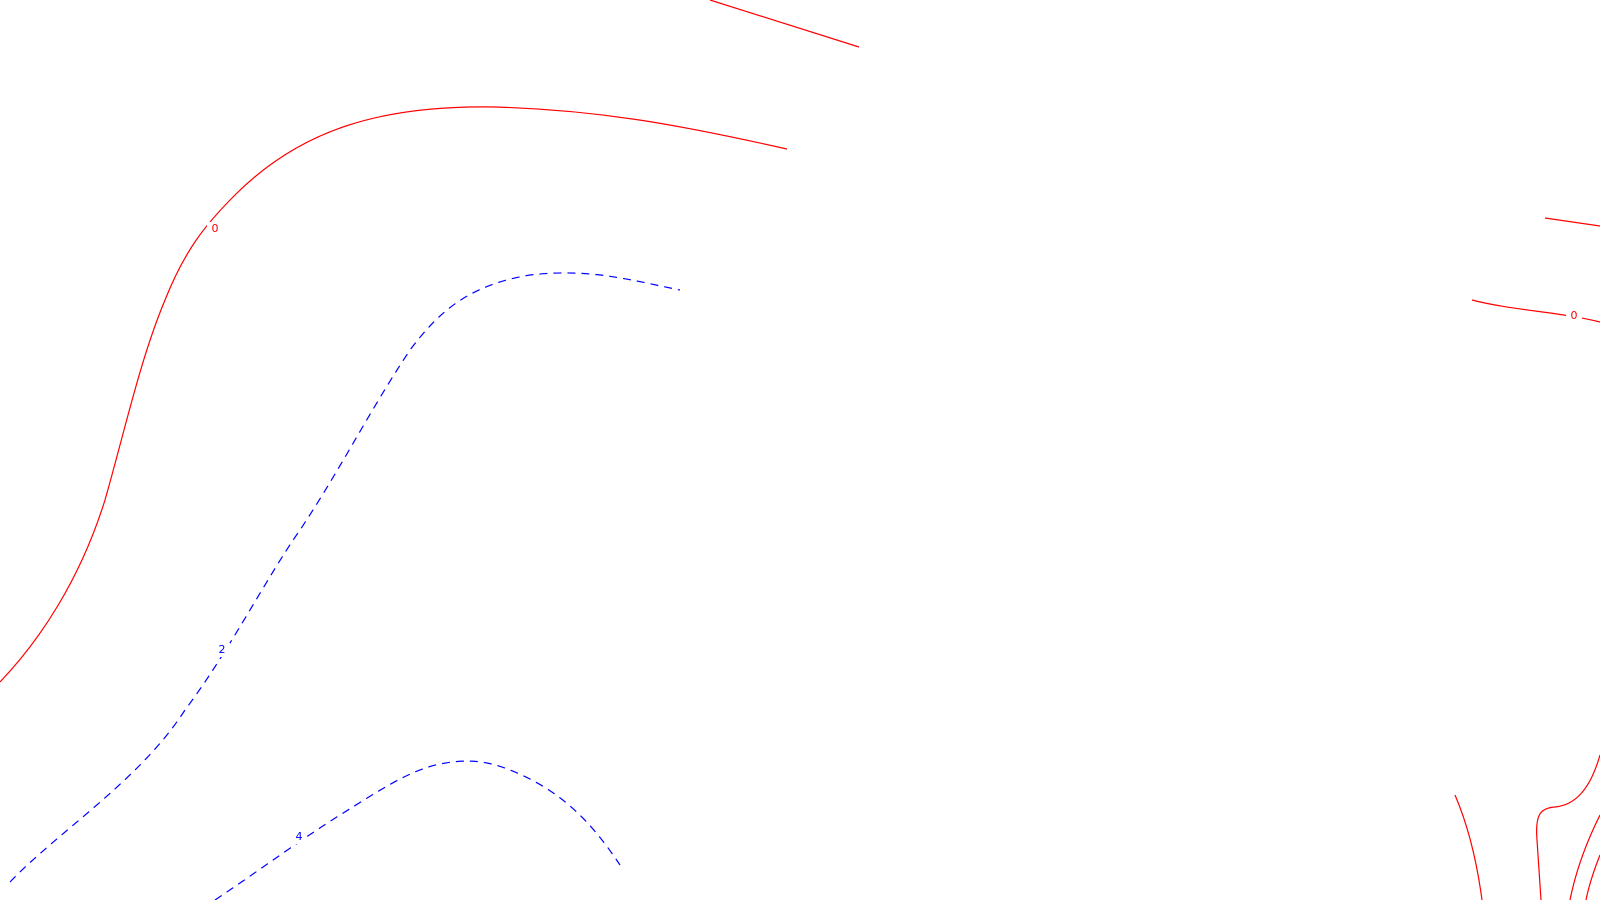 The height and width of the screenshot is (900, 1600). What do you see at coordinates (1535, 311) in the screenshot?
I see `contour-zero-right` at bounding box center [1535, 311].